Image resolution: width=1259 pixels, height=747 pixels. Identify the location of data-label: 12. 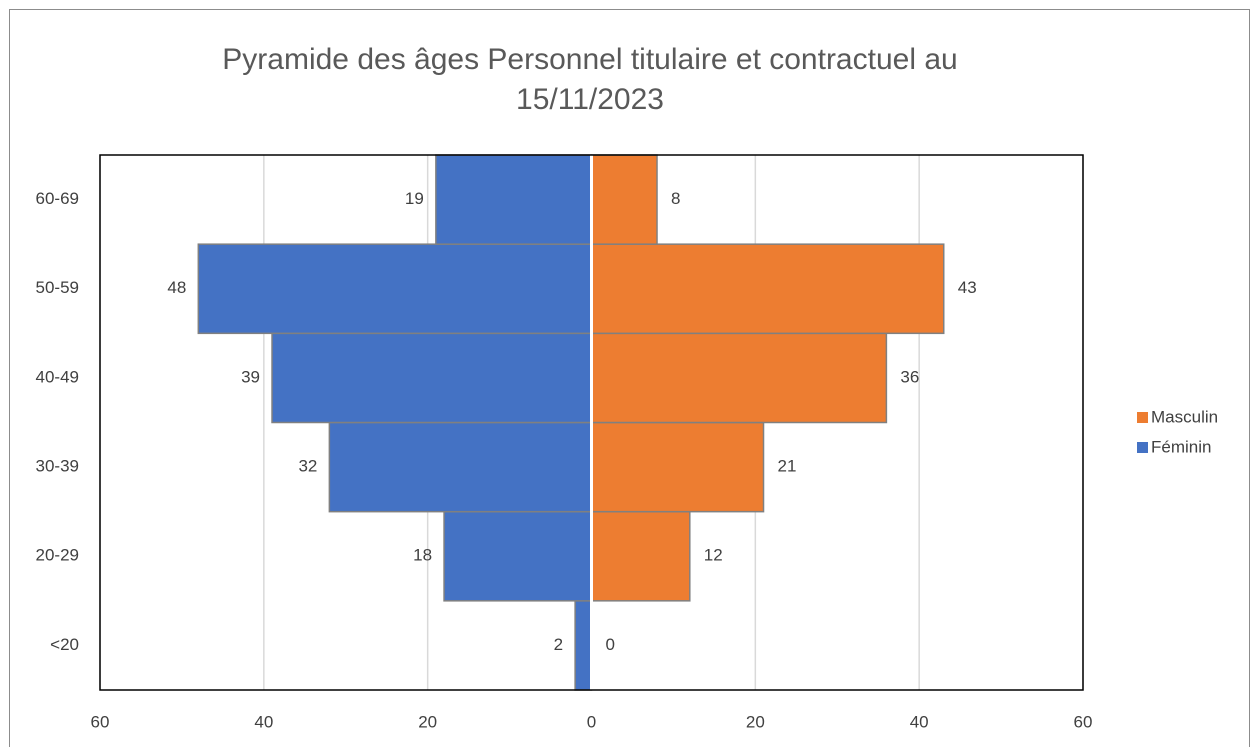
(713, 555).